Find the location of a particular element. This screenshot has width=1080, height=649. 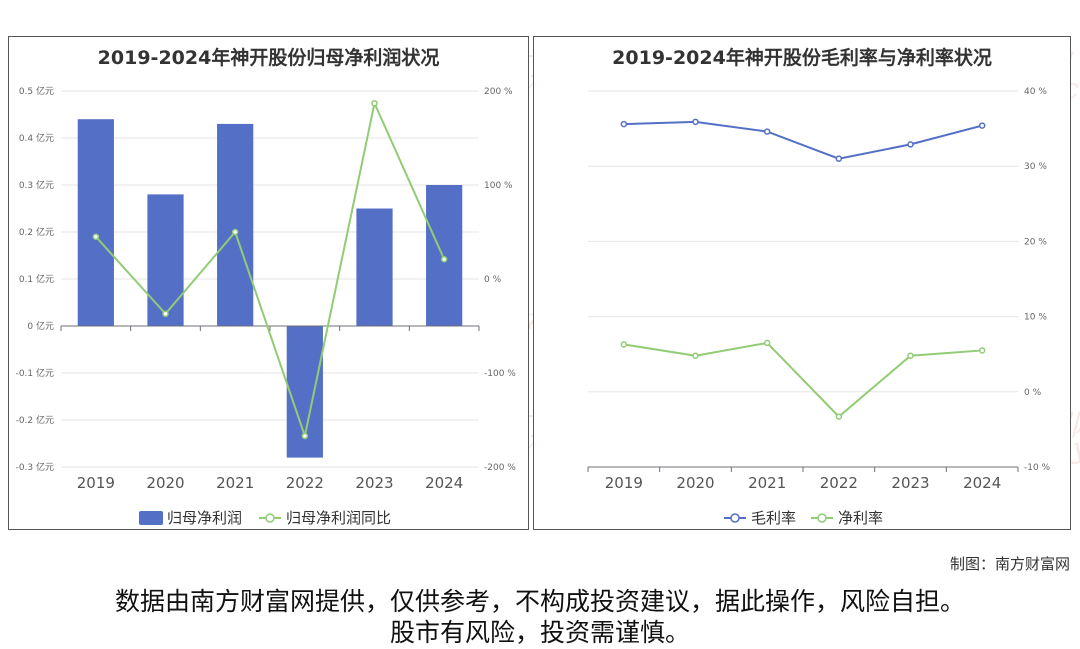

legend-bar-swatch is located at coordinates (151, 518).